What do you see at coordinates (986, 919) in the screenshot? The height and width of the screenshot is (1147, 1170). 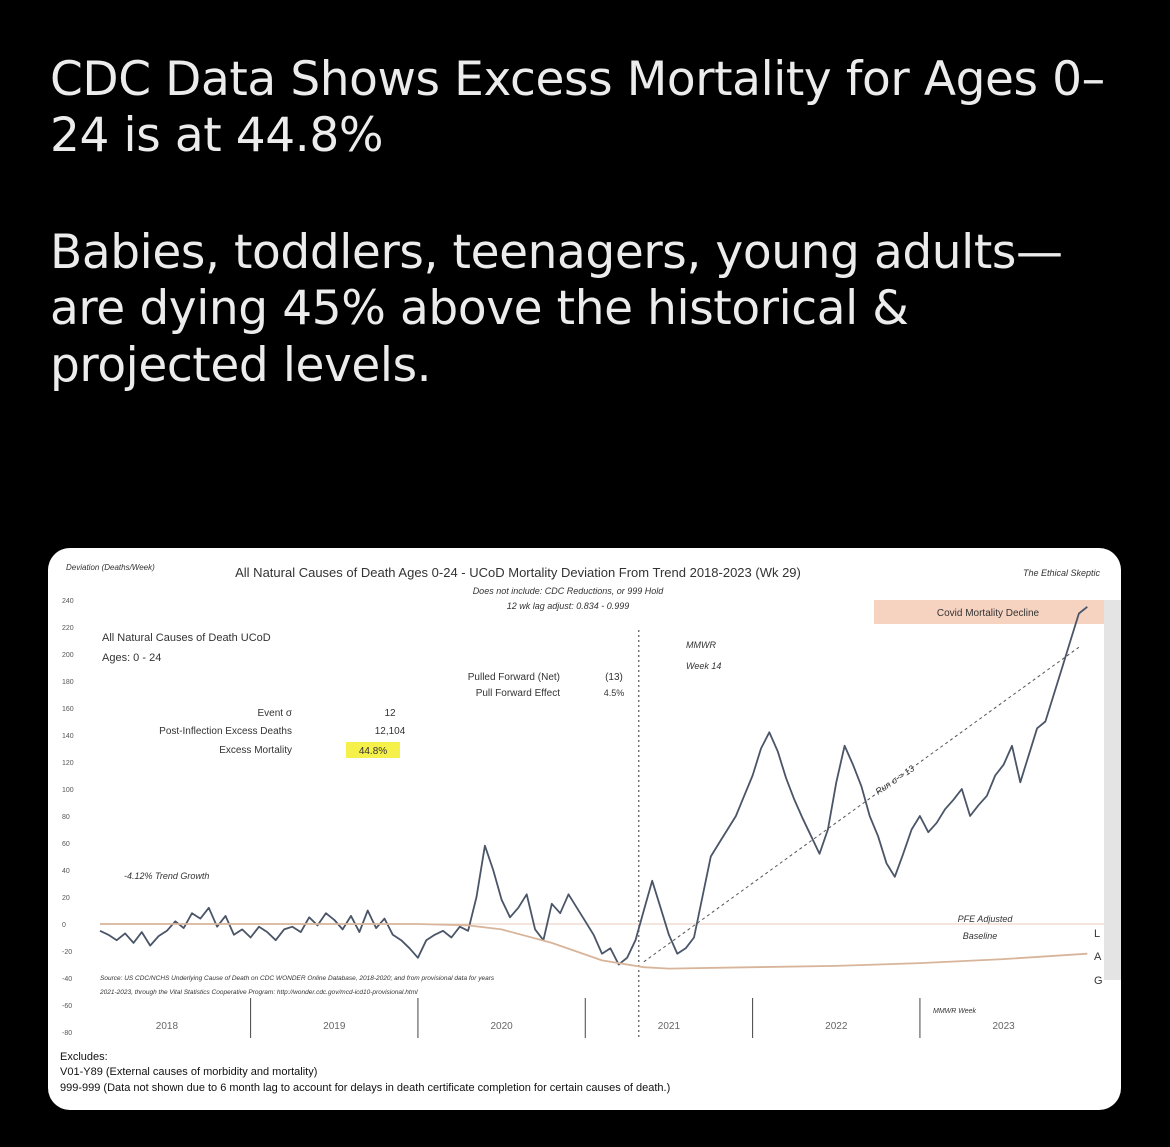 I see `pfe-label-1: PFE Adjusted` at bounding box center [986, 919].